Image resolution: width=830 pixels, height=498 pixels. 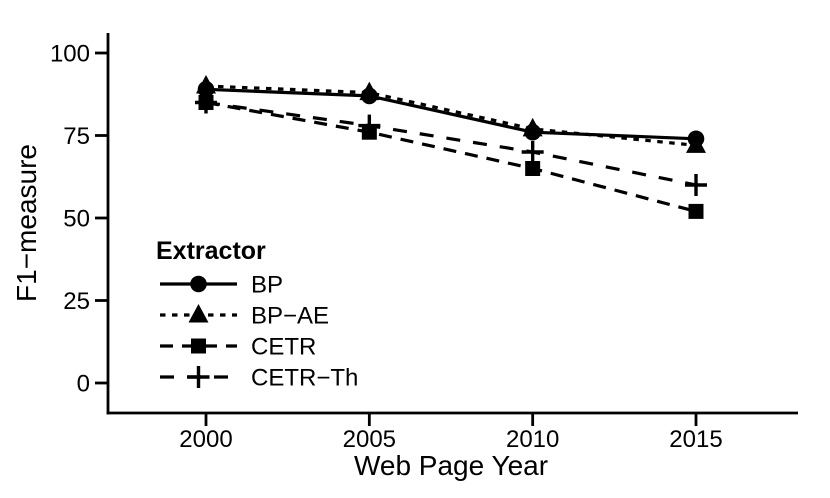 I want to click on y-tick-label: 25, so click(x=76, y=301).